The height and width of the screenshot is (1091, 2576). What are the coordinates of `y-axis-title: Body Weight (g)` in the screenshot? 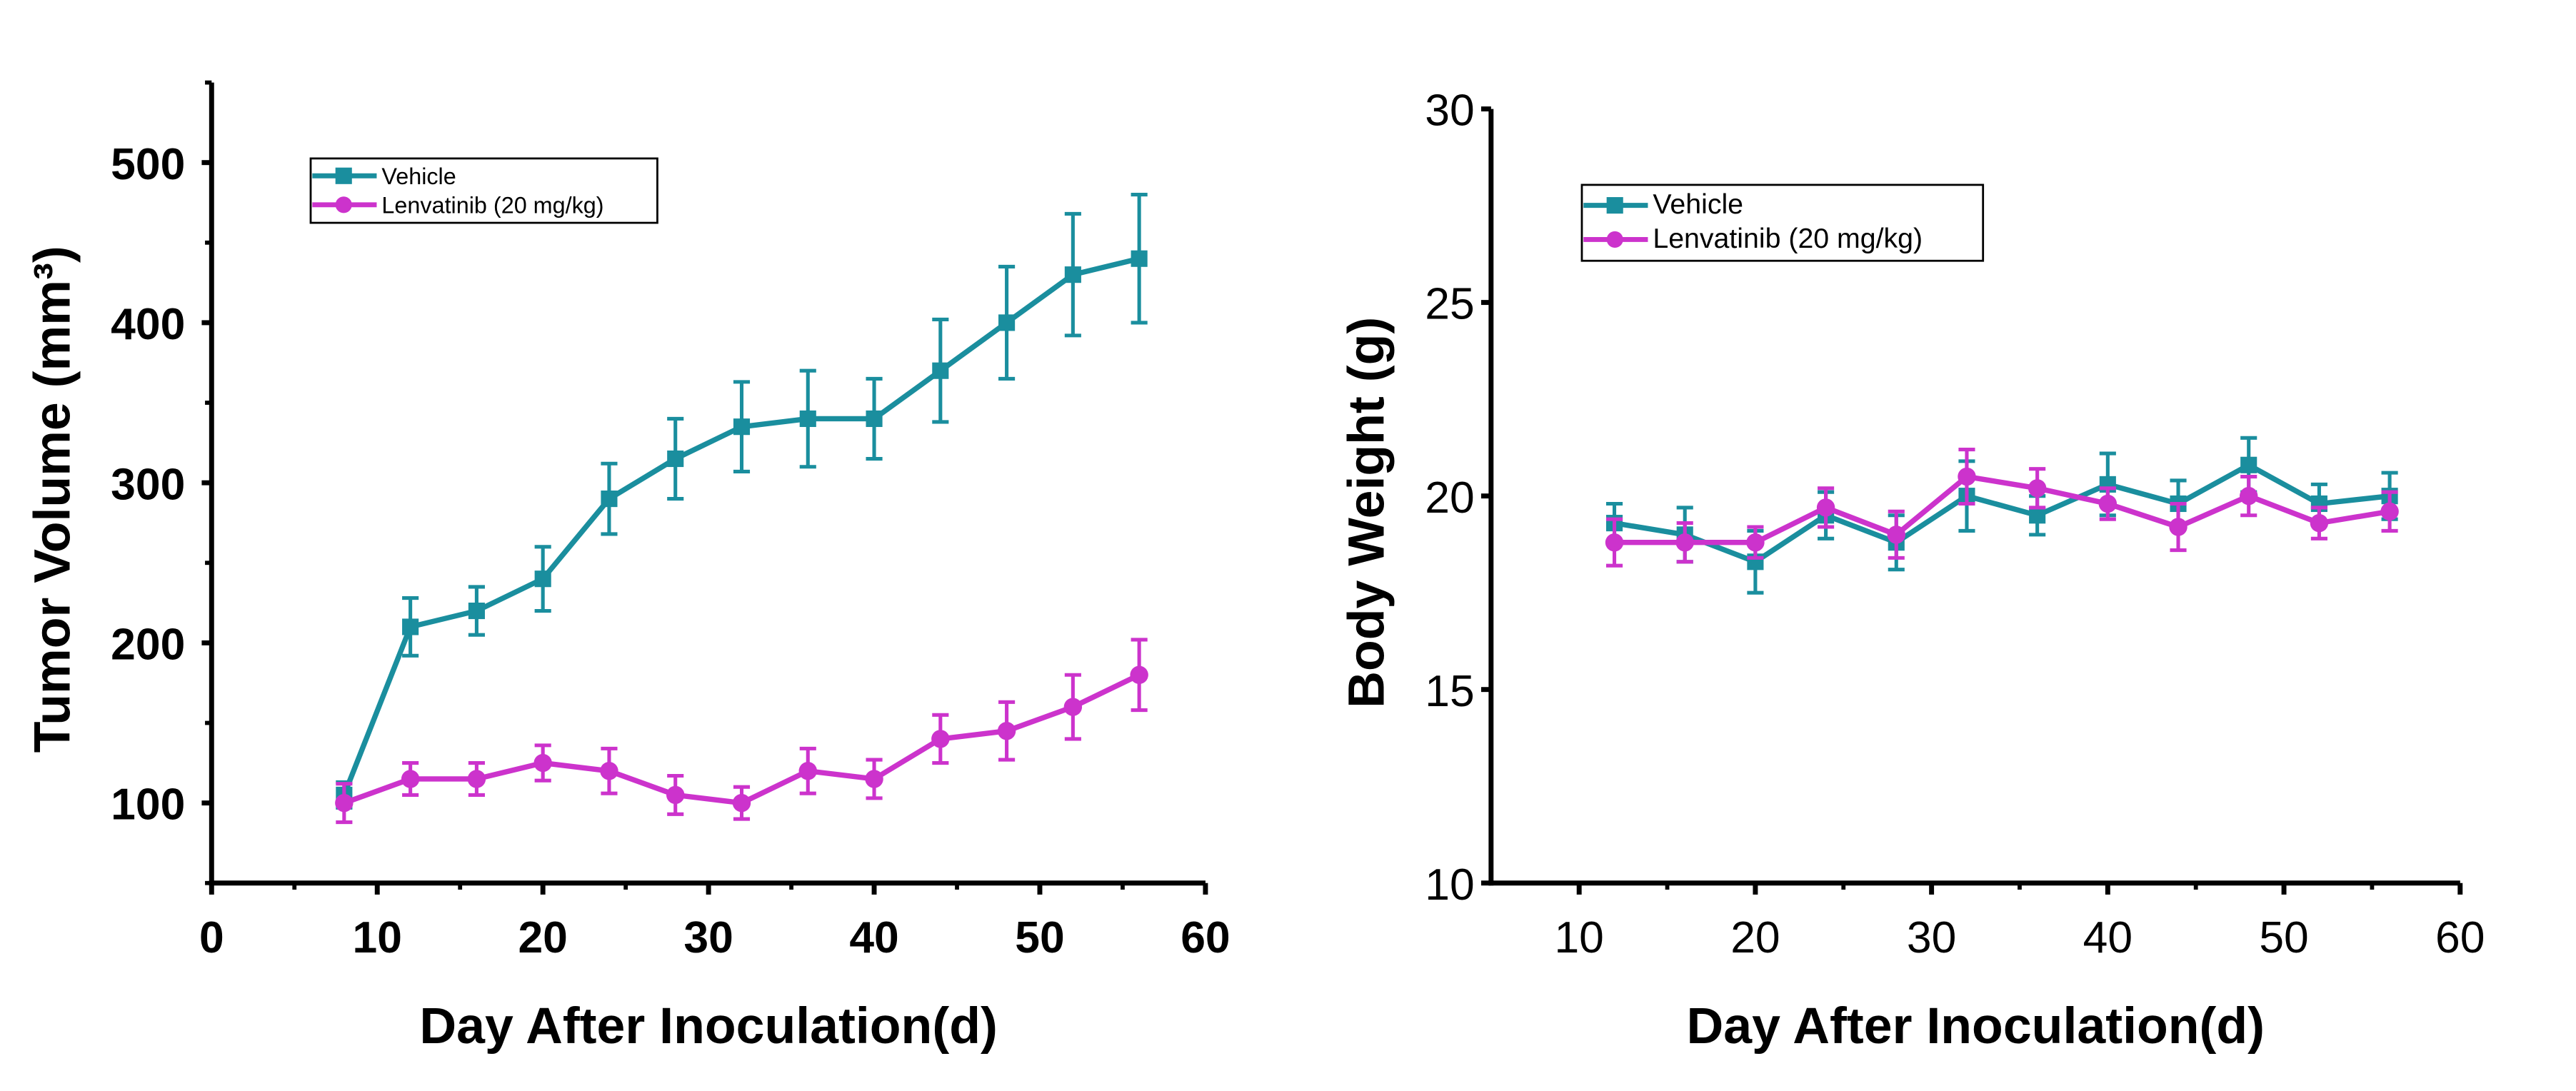 It's located at (1366, 512).